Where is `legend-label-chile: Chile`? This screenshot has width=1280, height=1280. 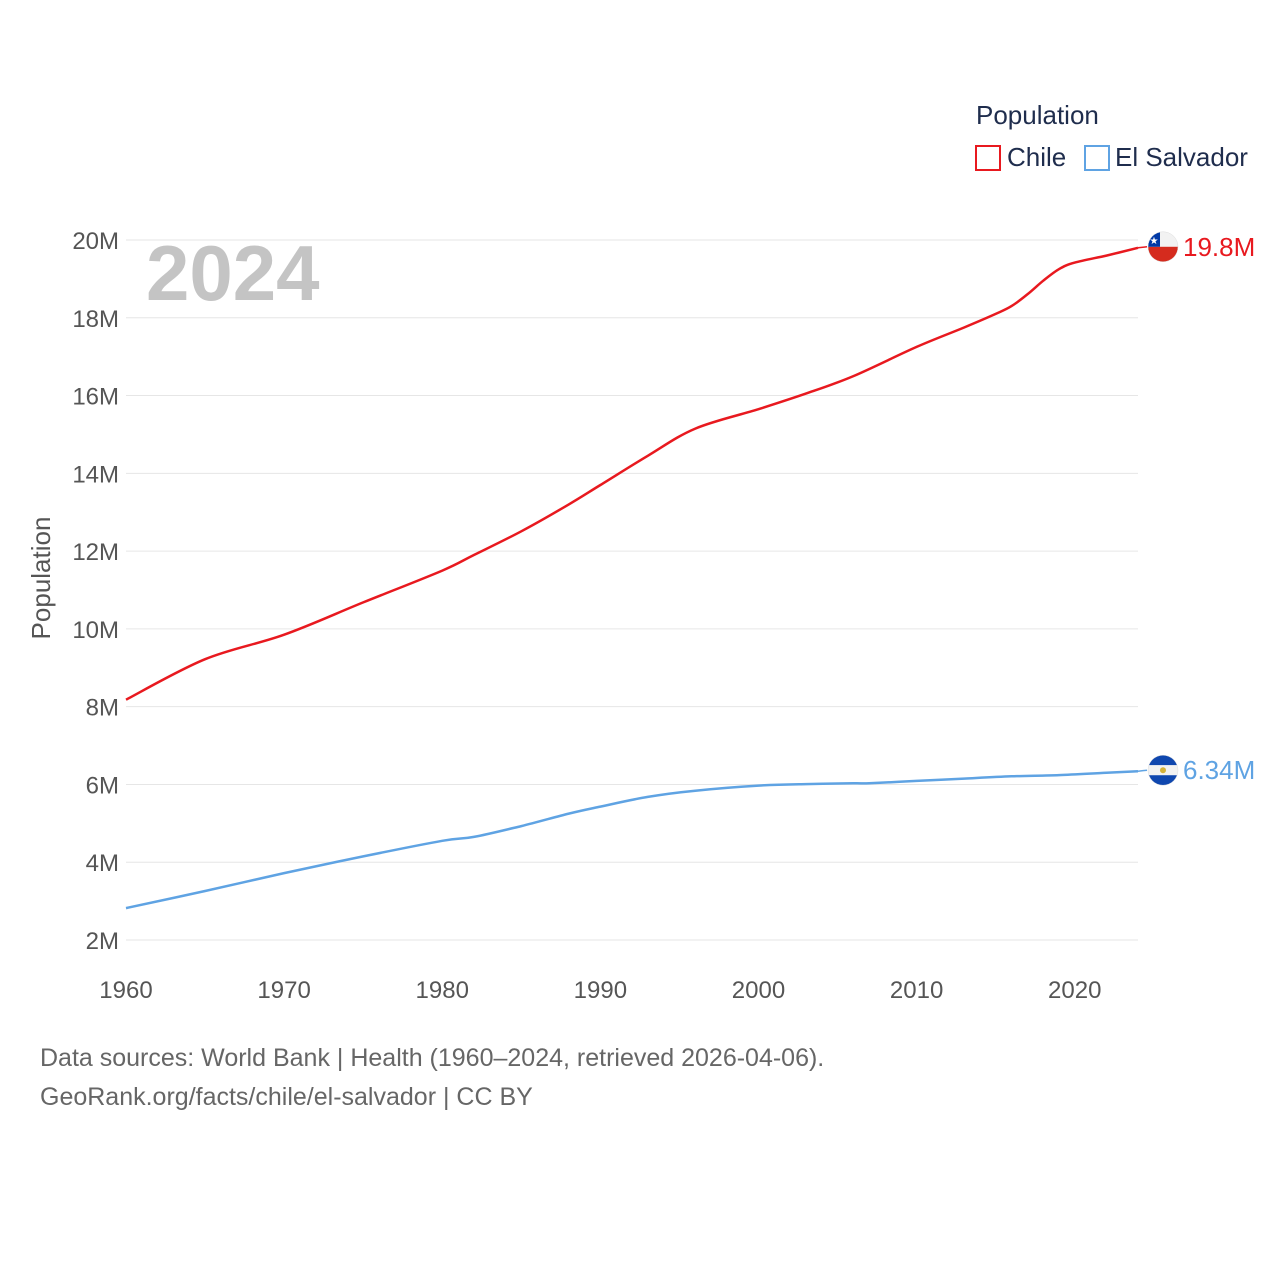 legend-label-chile: Chile is located at coordinates (1036, 157).